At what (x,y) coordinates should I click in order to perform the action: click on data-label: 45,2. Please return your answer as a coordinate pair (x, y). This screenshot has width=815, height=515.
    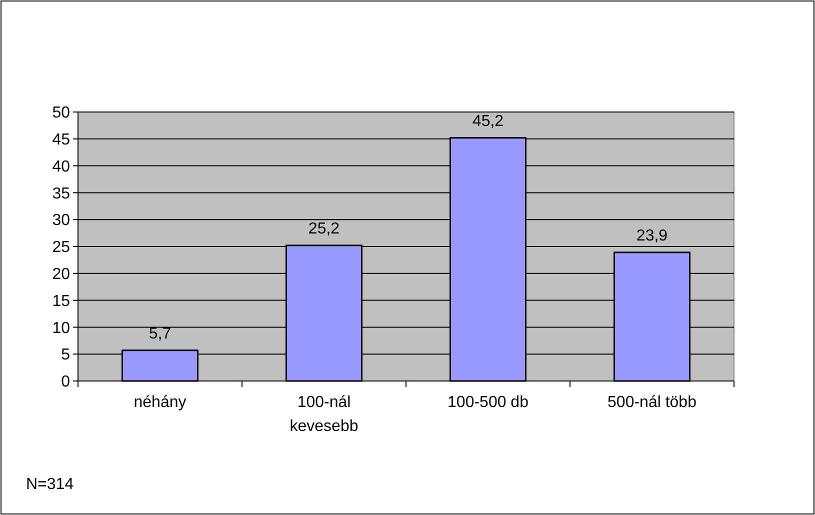
    Looking at the image, I should click on (488, 121).